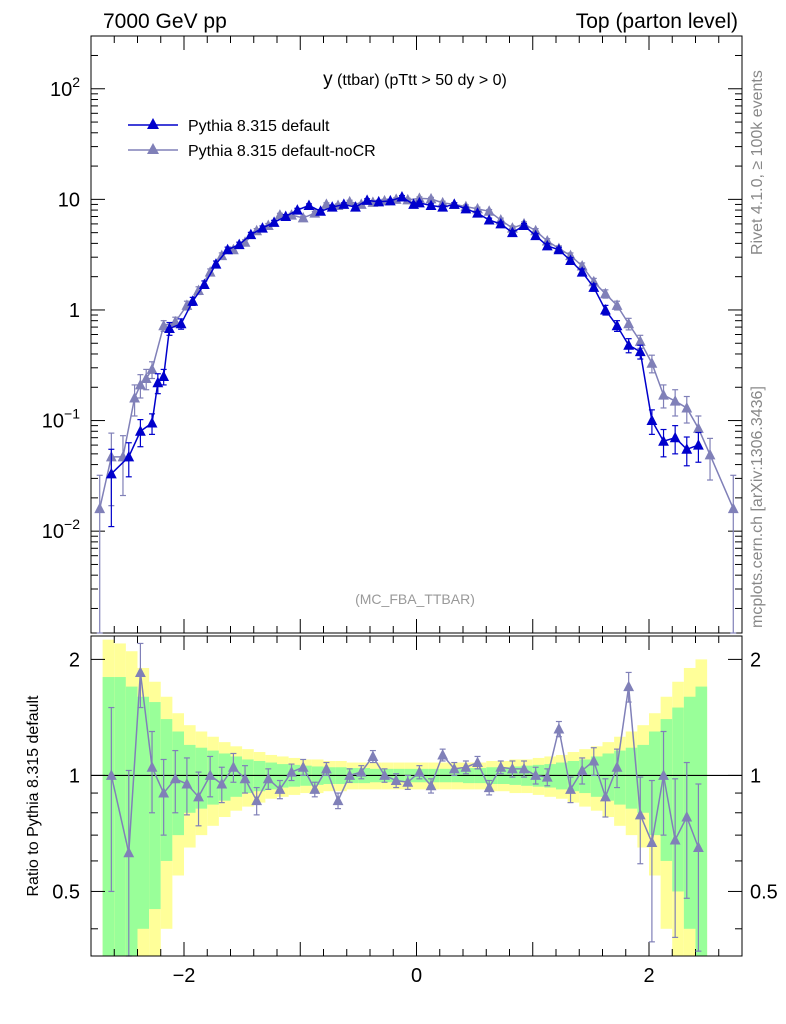 This screenshot has width=786, height=1024. Describe the element at coordinates (61, 529) in the screenshot. I see `y-tick-label: 10⁻²` at that location.